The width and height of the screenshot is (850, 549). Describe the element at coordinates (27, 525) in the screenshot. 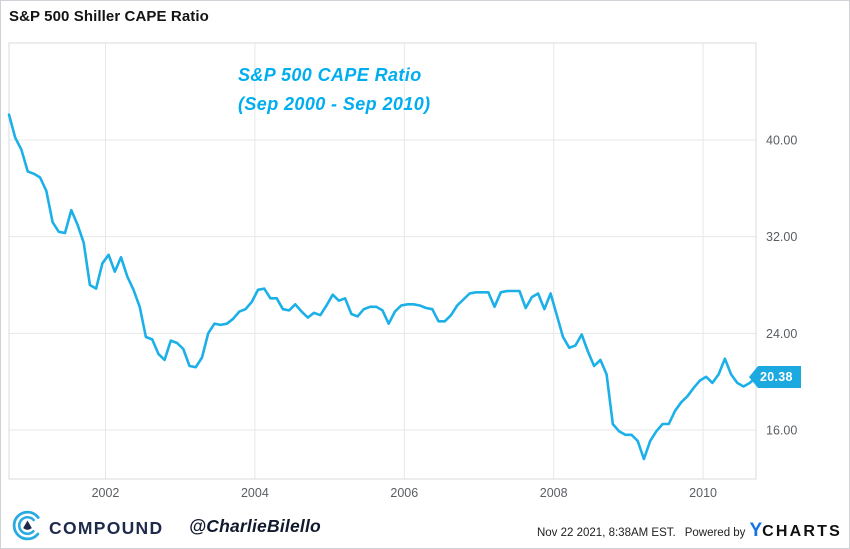

I see `compound-logo-icon` at that location.